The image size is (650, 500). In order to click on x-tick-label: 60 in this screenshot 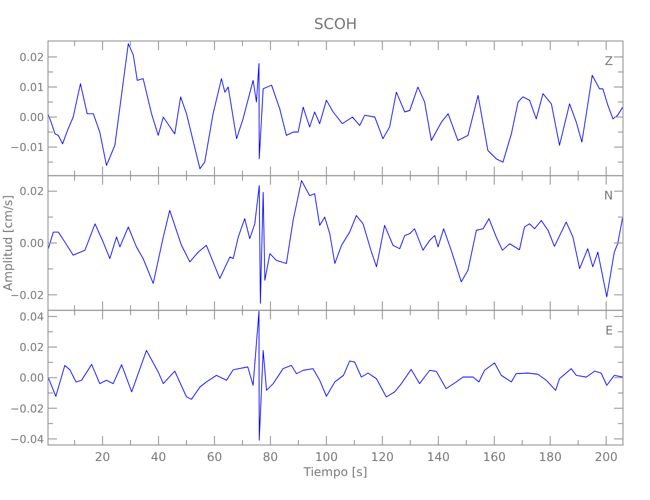, I will do `click(214, 457)`.